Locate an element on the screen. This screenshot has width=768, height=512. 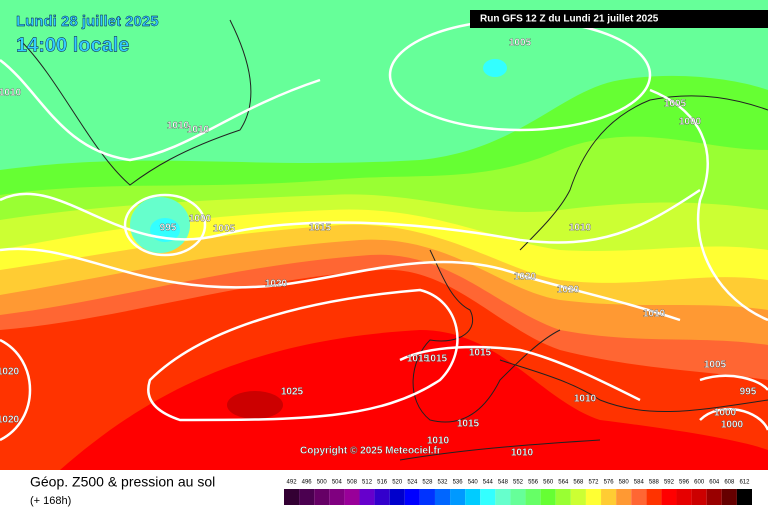
scale-label: 536 is located at coordinates (458, 483).